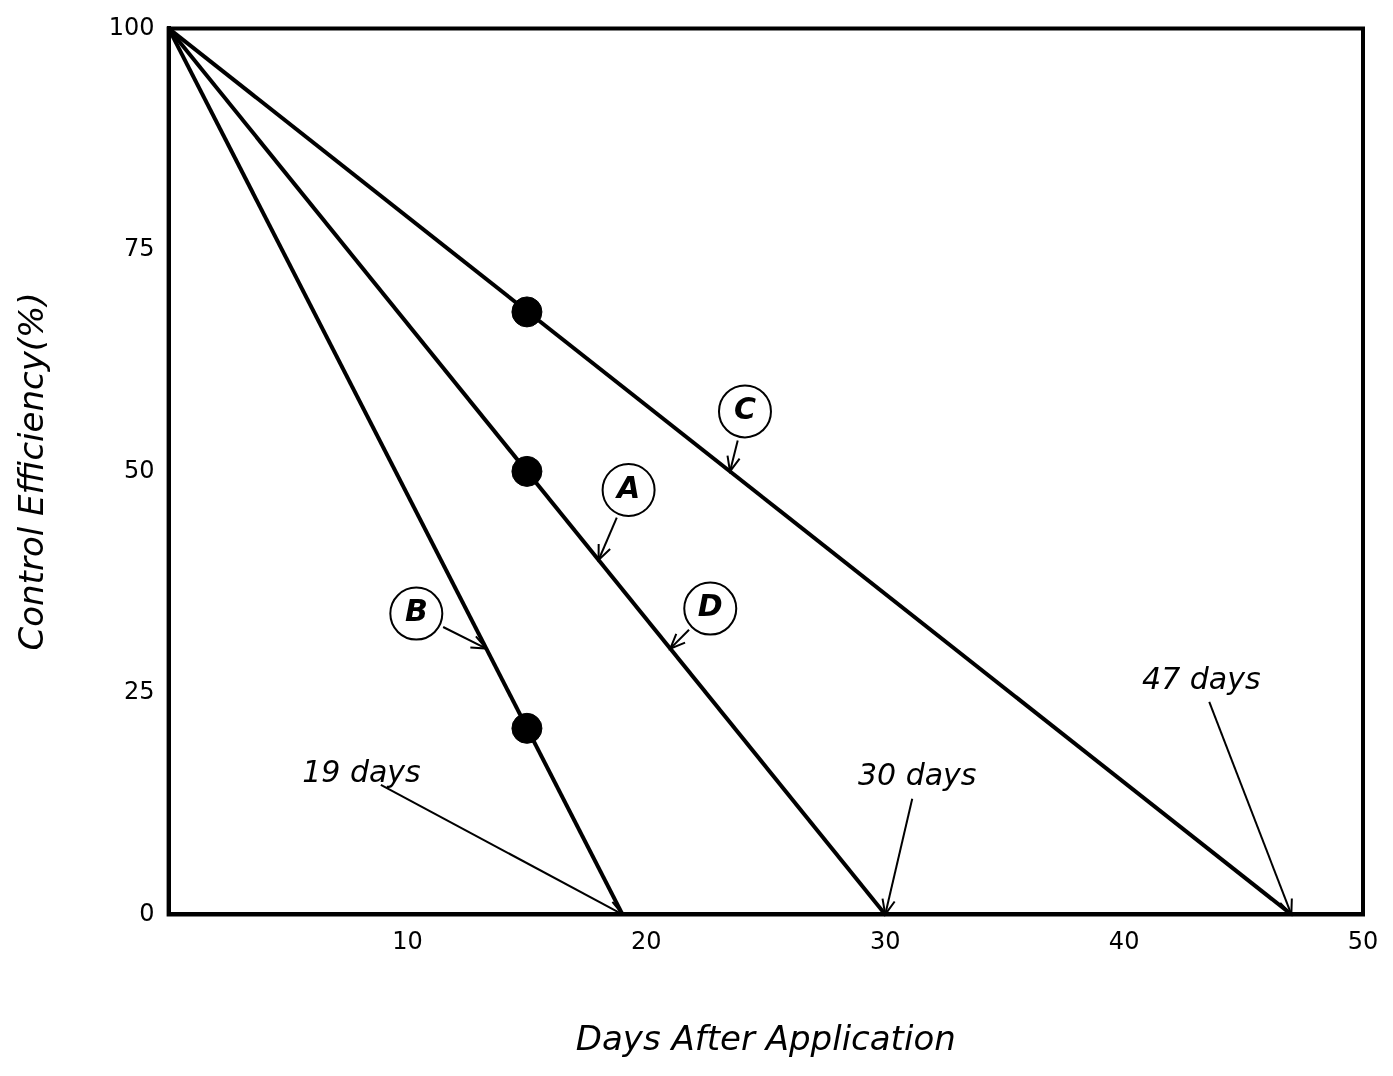  What do you see at coordinates (131, 26) in the screenshot?
I see `y-tick-label: 100` at bounding box center [131, 26].